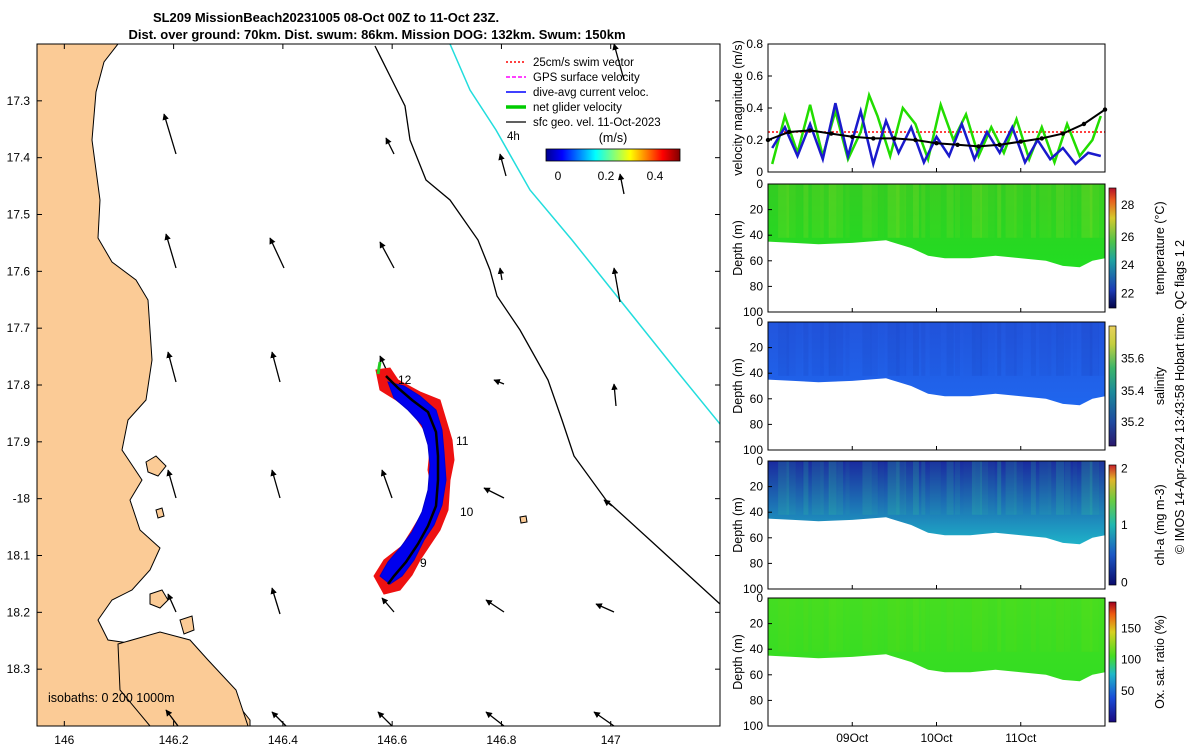 This screenshot has height=750, width=1200. Describe the element at coordinates (1124, 469) in the screenshot. I see `profile-cbar-tick-2-2: 2` at that location.